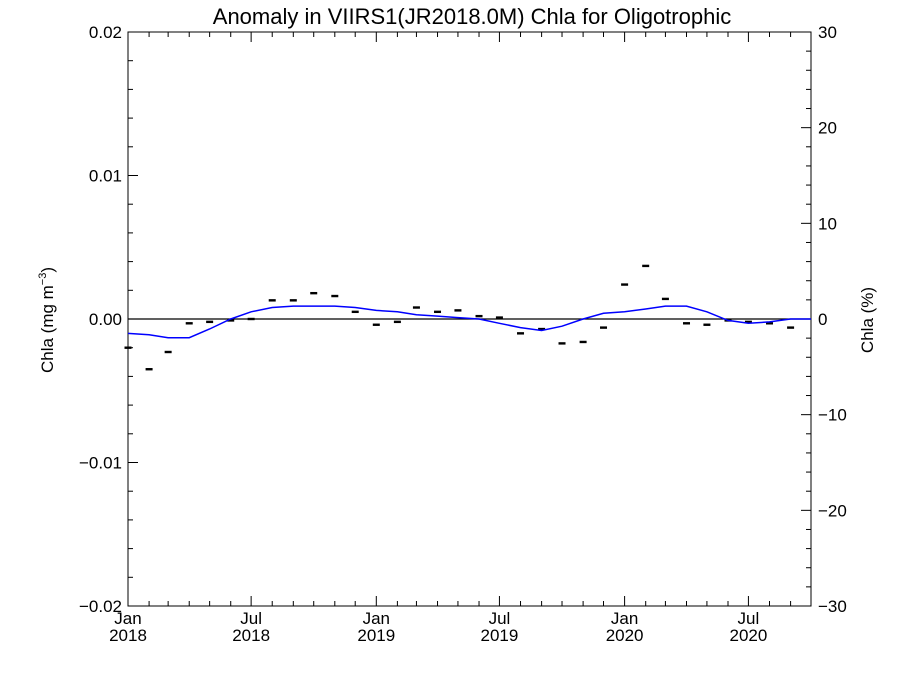 The image size is (900, 675). I want to click on left-tick-label: −0.02, so click(100, 606).